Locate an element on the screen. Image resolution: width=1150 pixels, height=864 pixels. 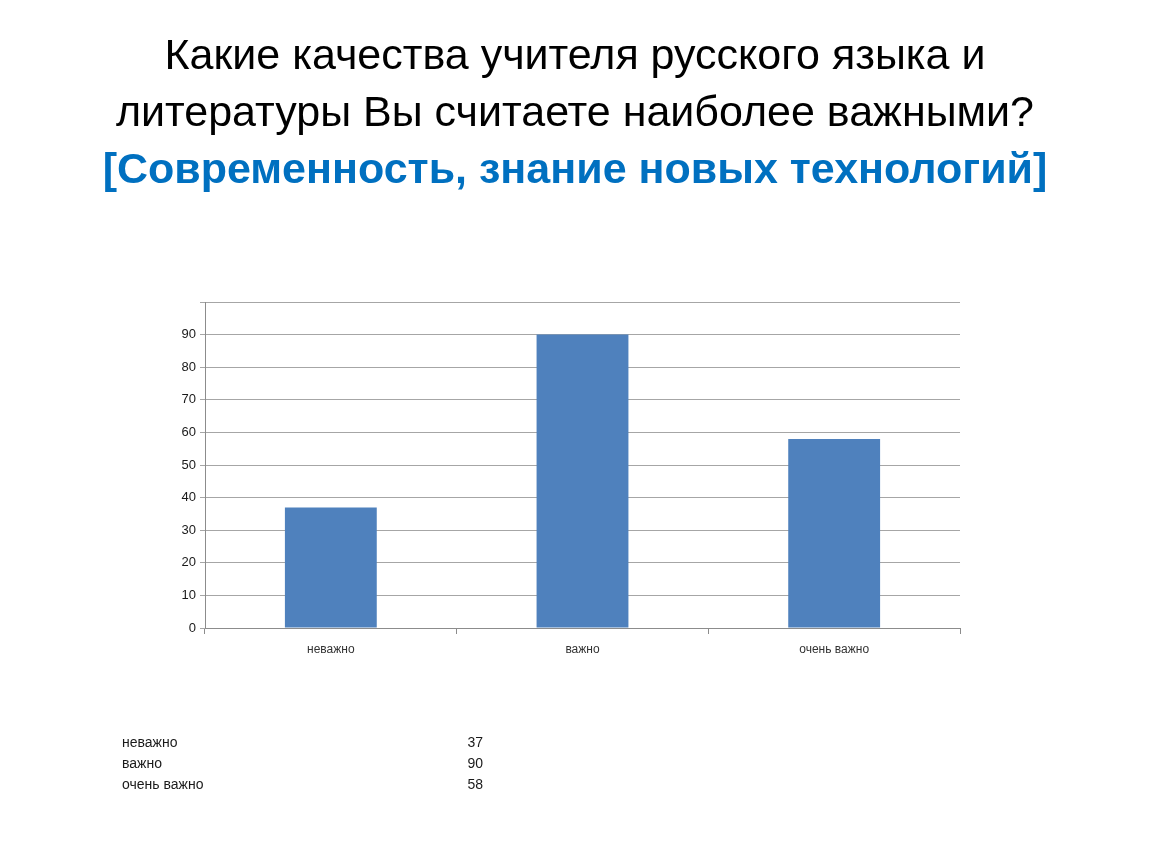
x-tick-label: важно is located at coordinates (582, 648).